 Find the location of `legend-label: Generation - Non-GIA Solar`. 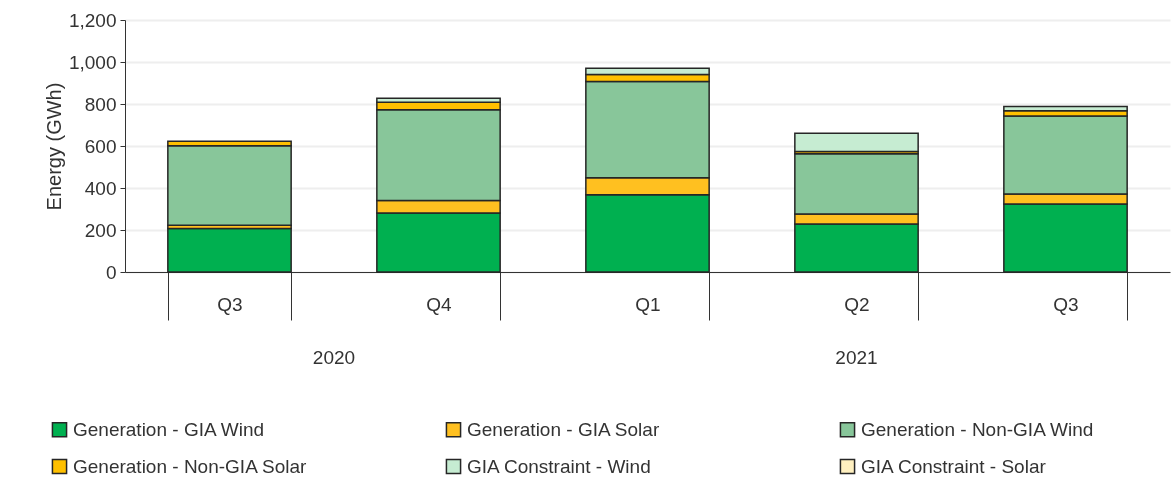

legend-label: Generation - Non-GIA Solar is located at coordinates (190, 466).